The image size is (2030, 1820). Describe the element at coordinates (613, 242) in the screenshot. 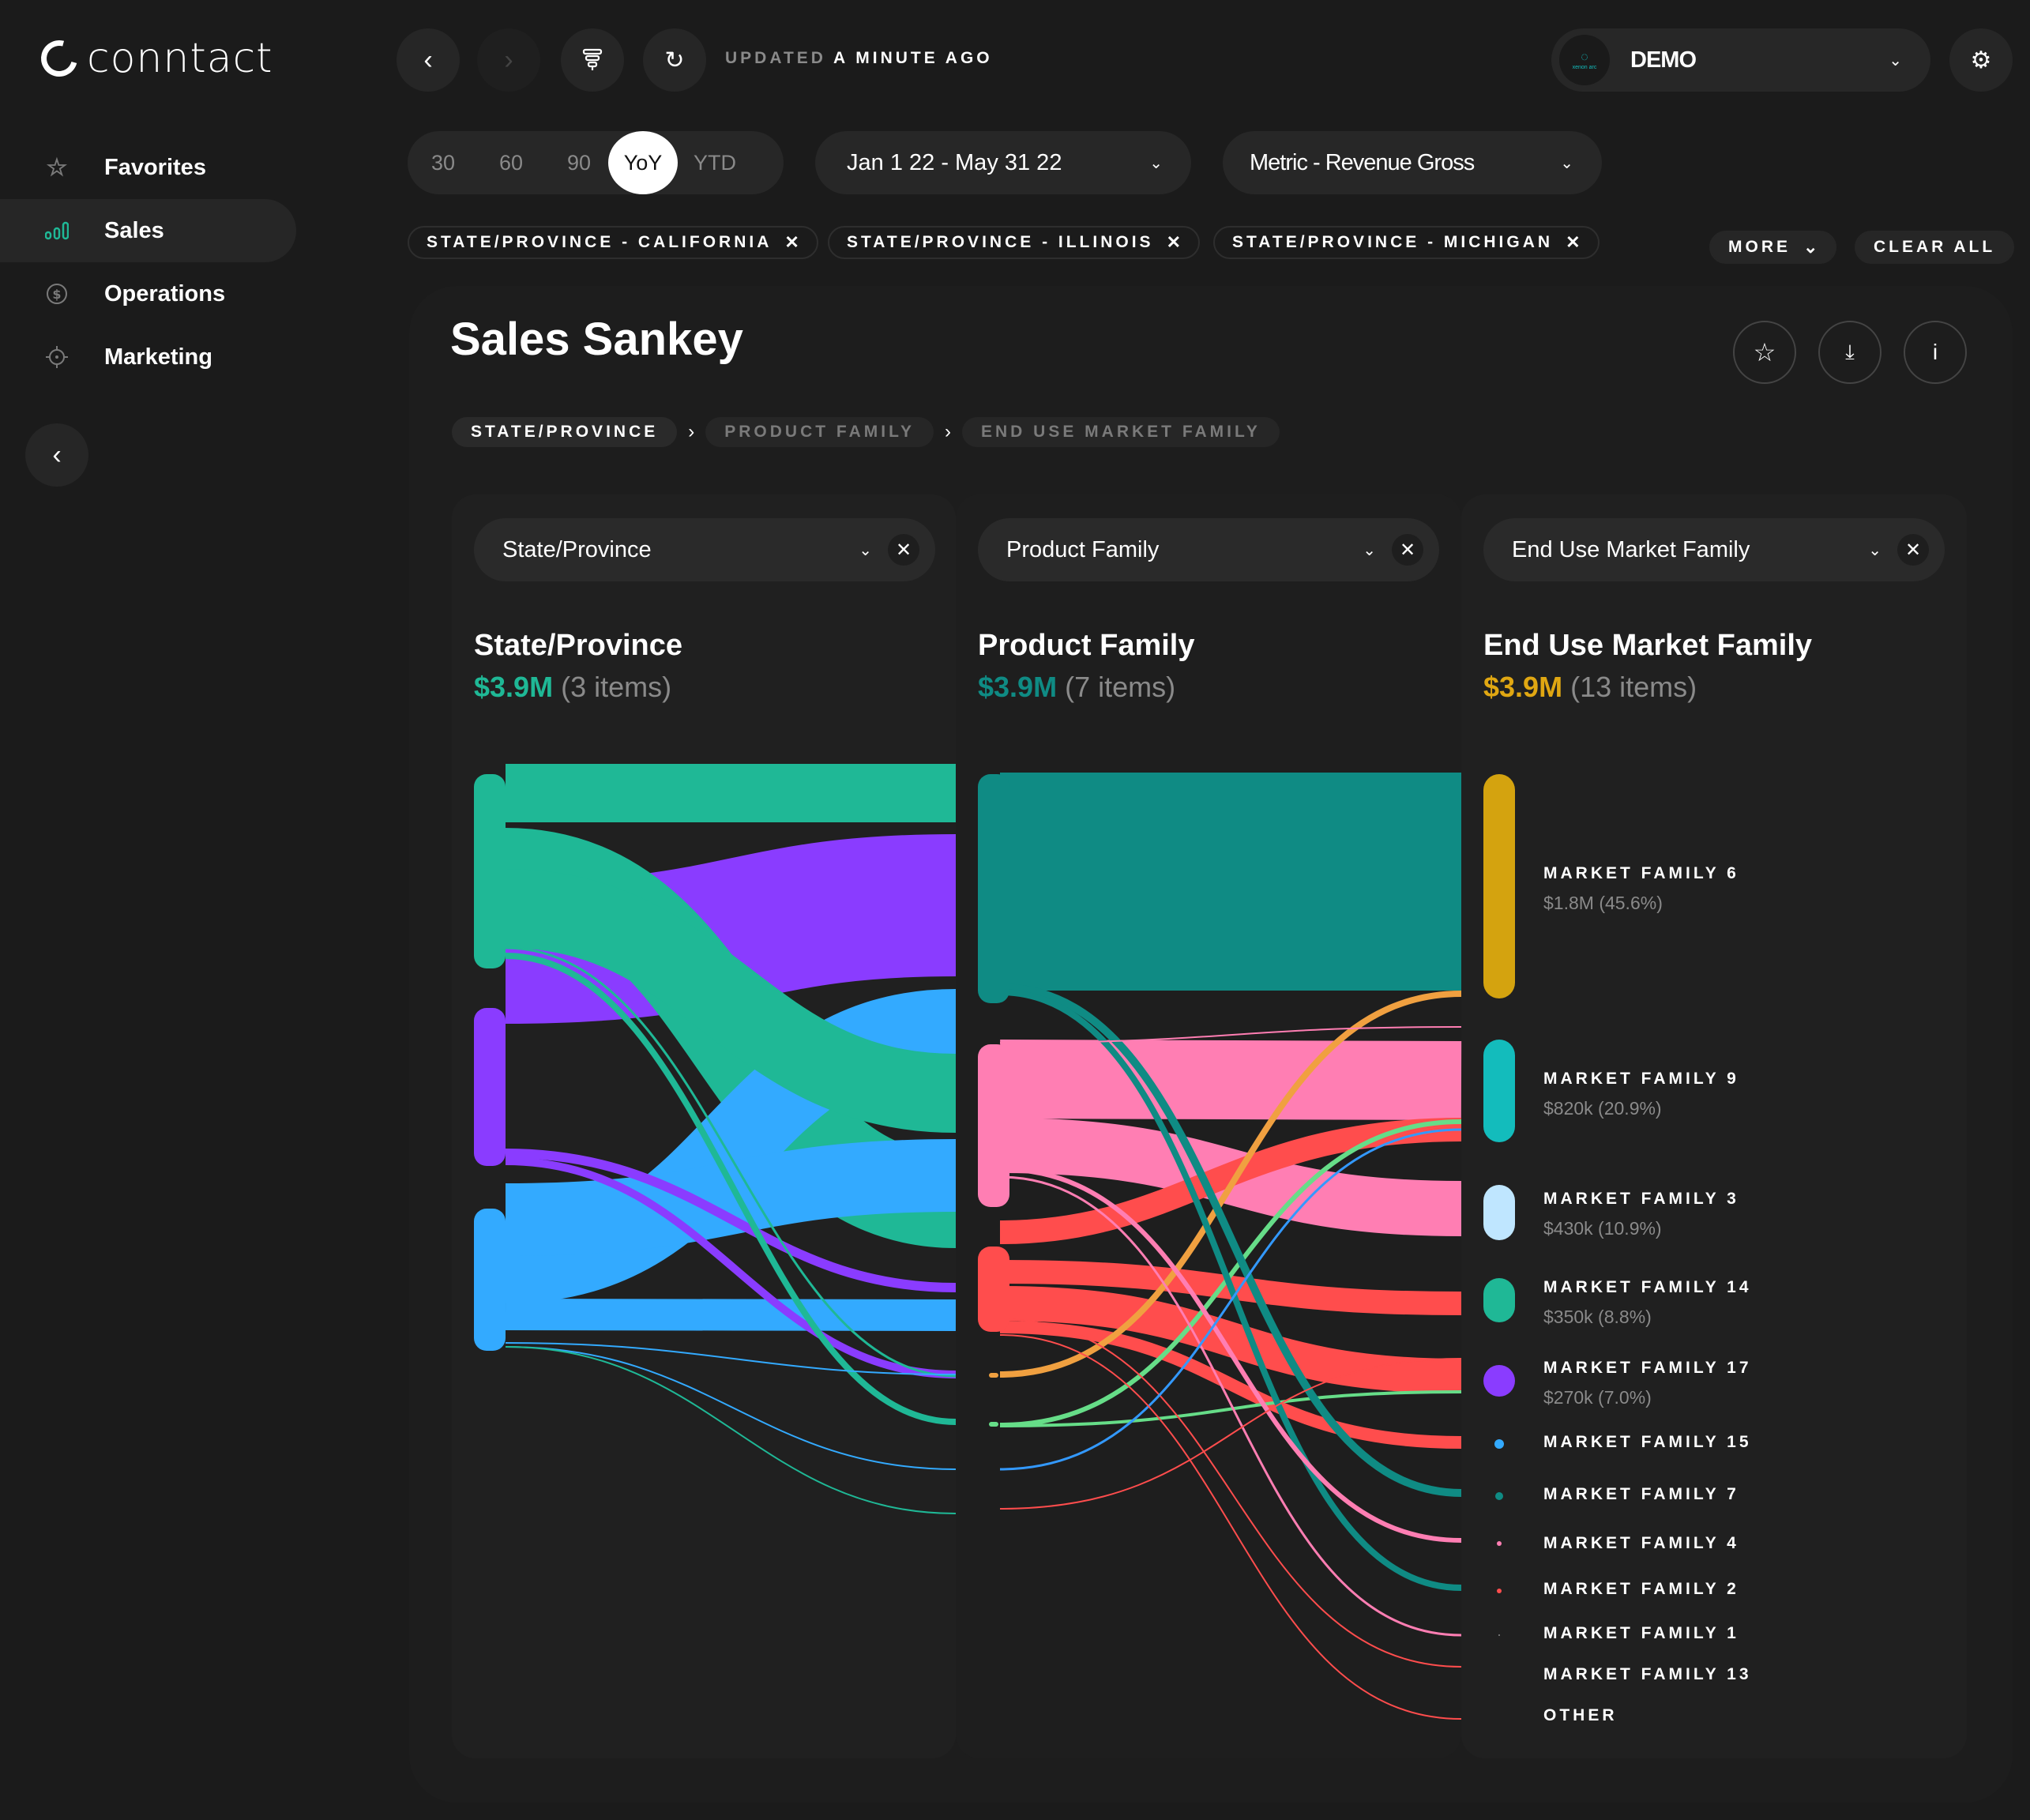

I see `filter-chip-california: STATE/PROVINCE - CALIFORNIA ✕` at that location.